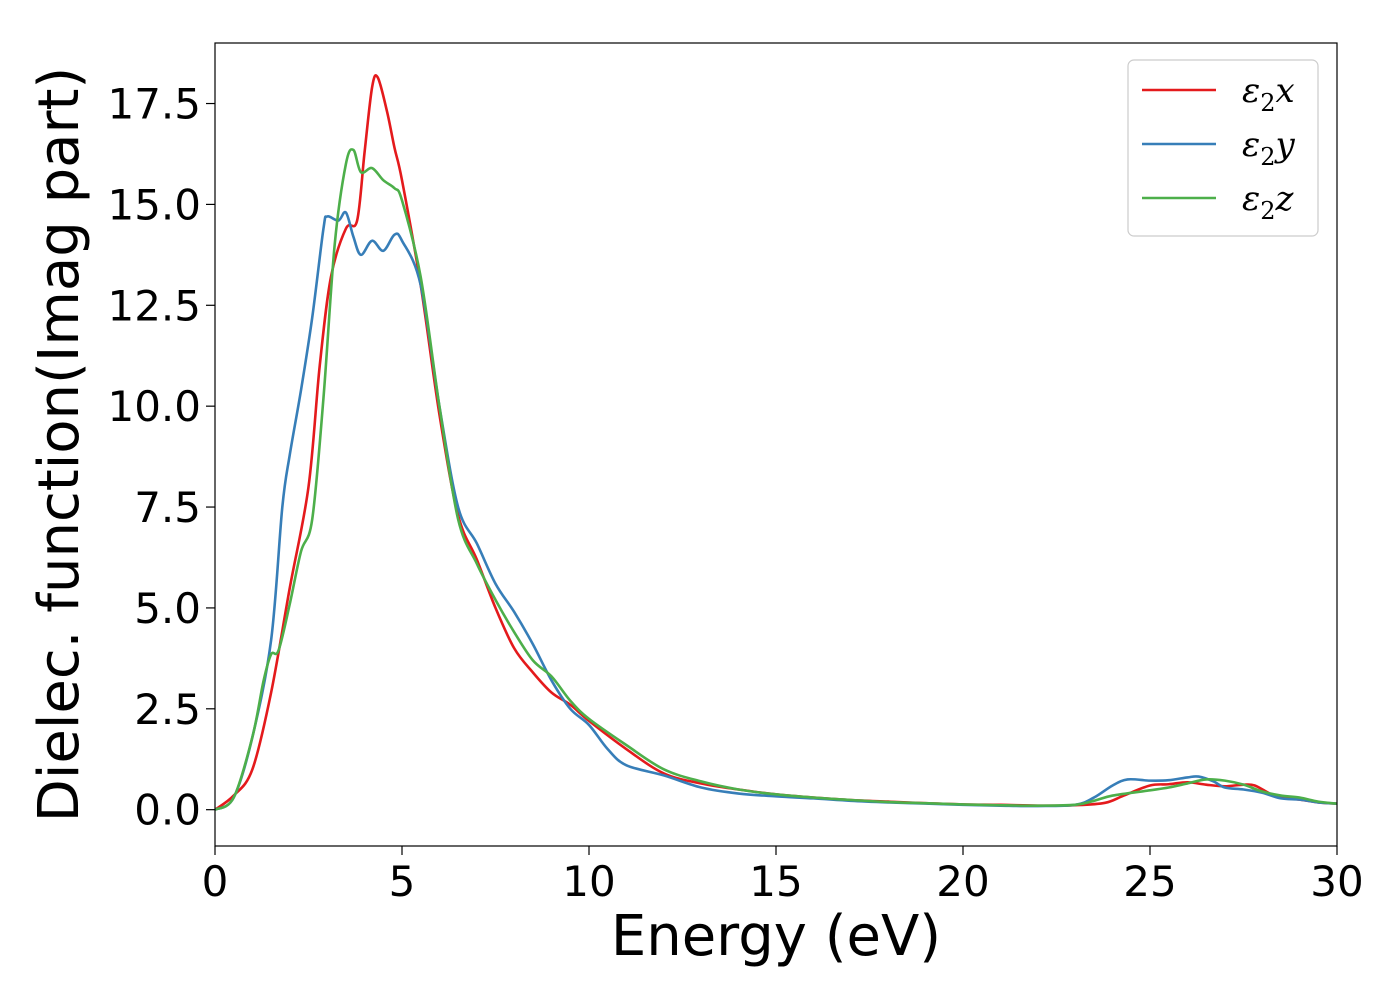 The width and height of the screenshot is (1400, 1000). I want to click on x-tick-label: 0, so click(215, 881).